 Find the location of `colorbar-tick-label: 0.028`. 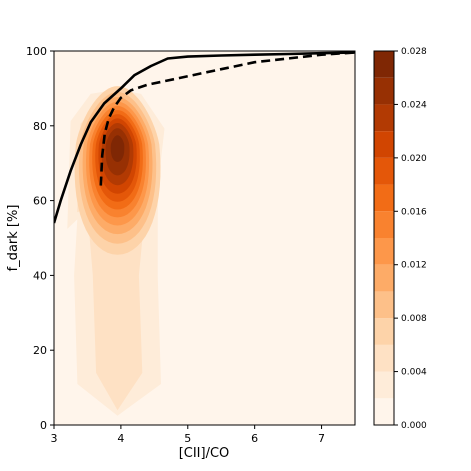

colorbar-tick-label: 0.028 is located at coordinates (414, 52).